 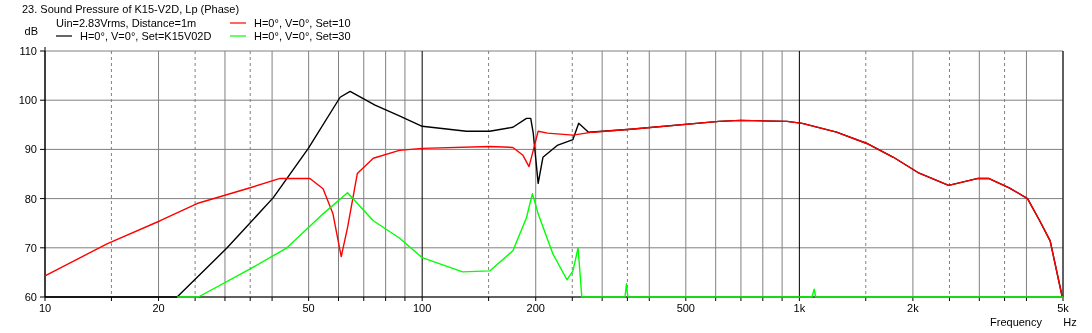 What do you see at coordinates (308, 308) in the screenshot?
I see `x-tick-label: 50` at bounding box center [308, 308].